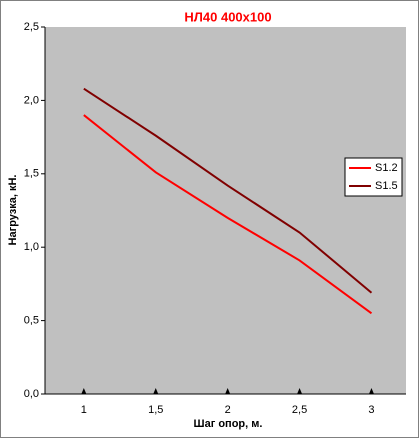 The height and width of the screenshot is (438, 419). What do you see at coordinates (228, 424) in the screenshot?
I see `x-axis-label: Шаг опор, м.` at bounding box center [228, 424].